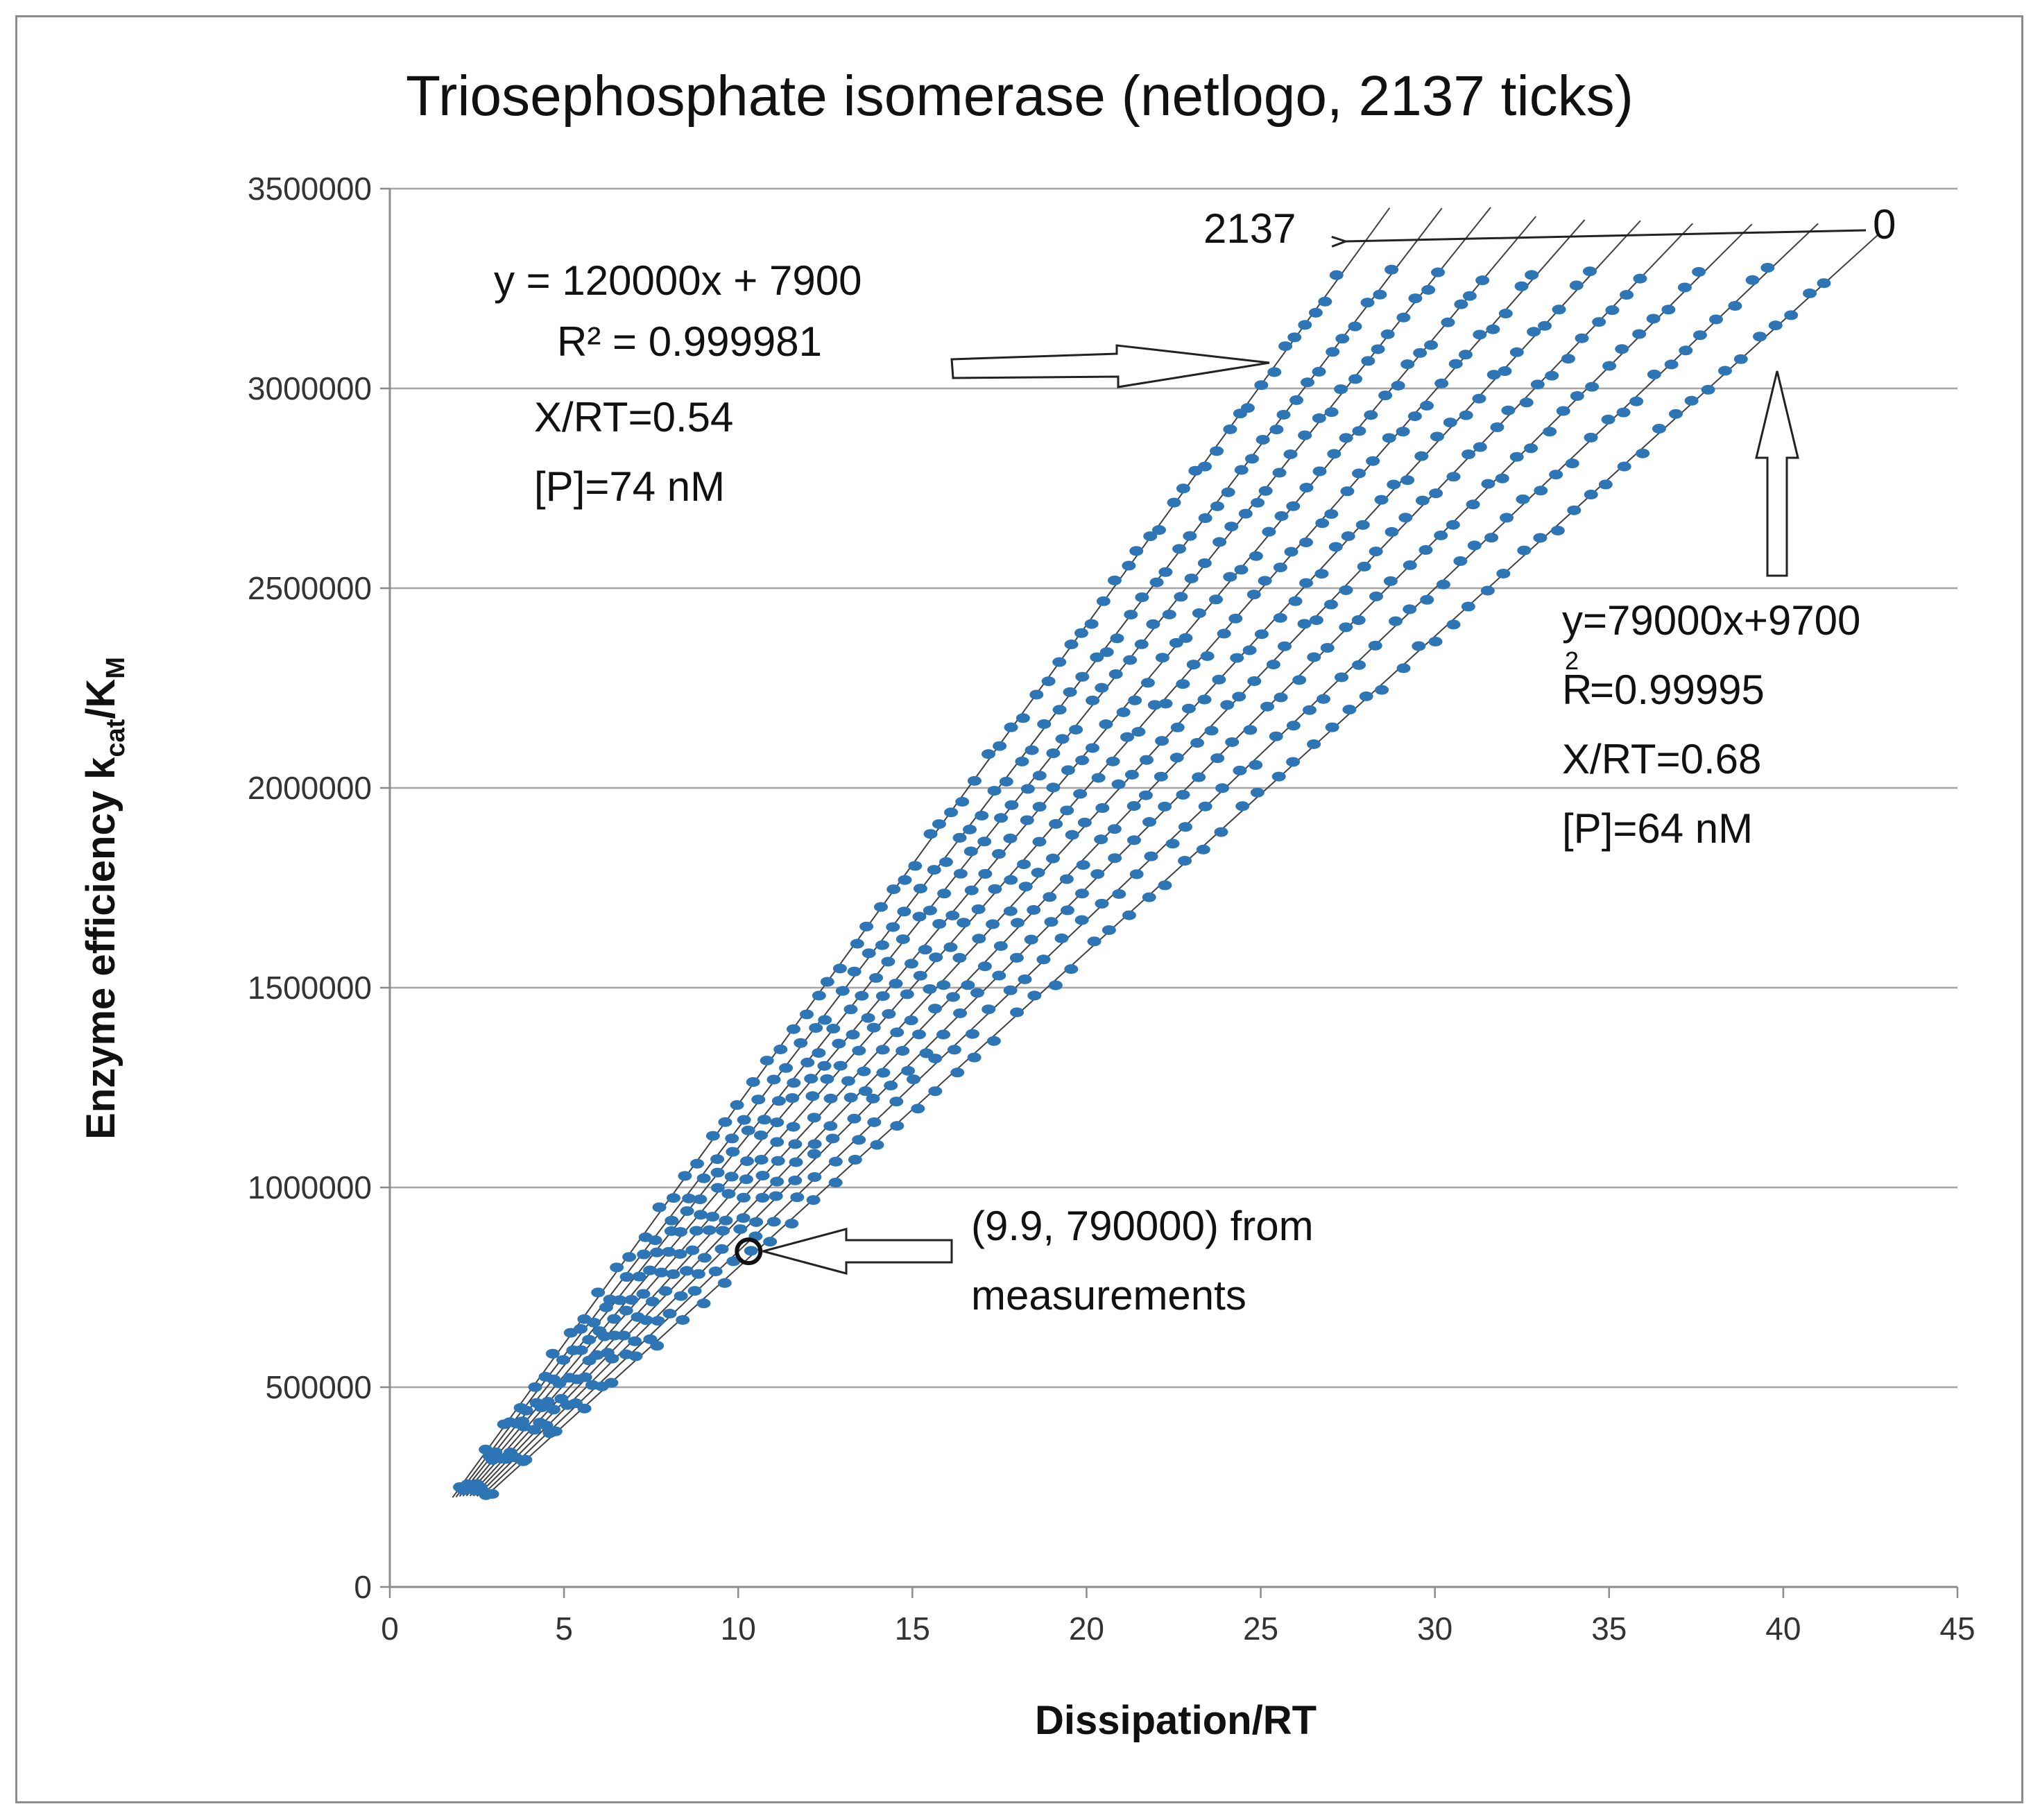 The image size is (2040, 1820). I want to click on annotation-right-r2-prefix: R, so click(1577, 690).